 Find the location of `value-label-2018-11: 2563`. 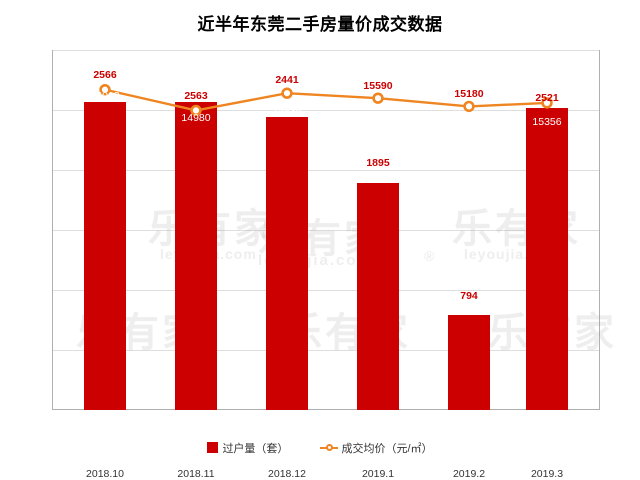

value-label-2018-11: 2563 is located at coordinates (196, 96).